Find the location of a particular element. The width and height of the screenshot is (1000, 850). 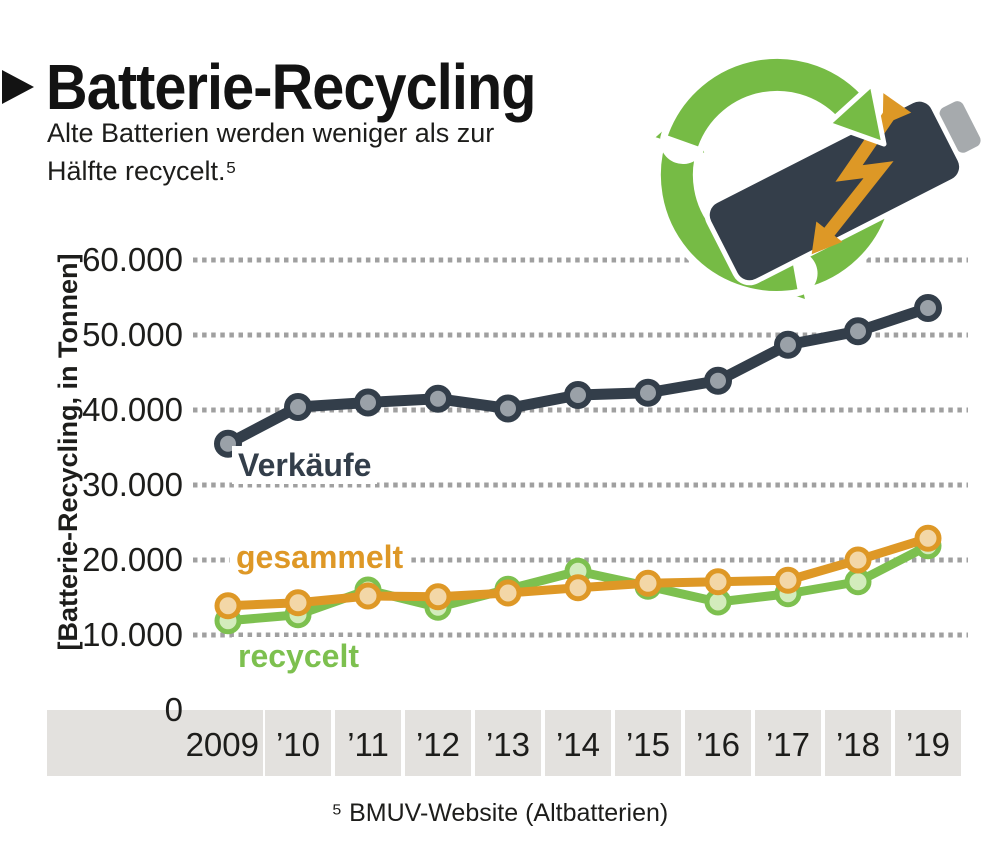

series-label-gesammelt: gesammelt is located at coordinates (320, 557).